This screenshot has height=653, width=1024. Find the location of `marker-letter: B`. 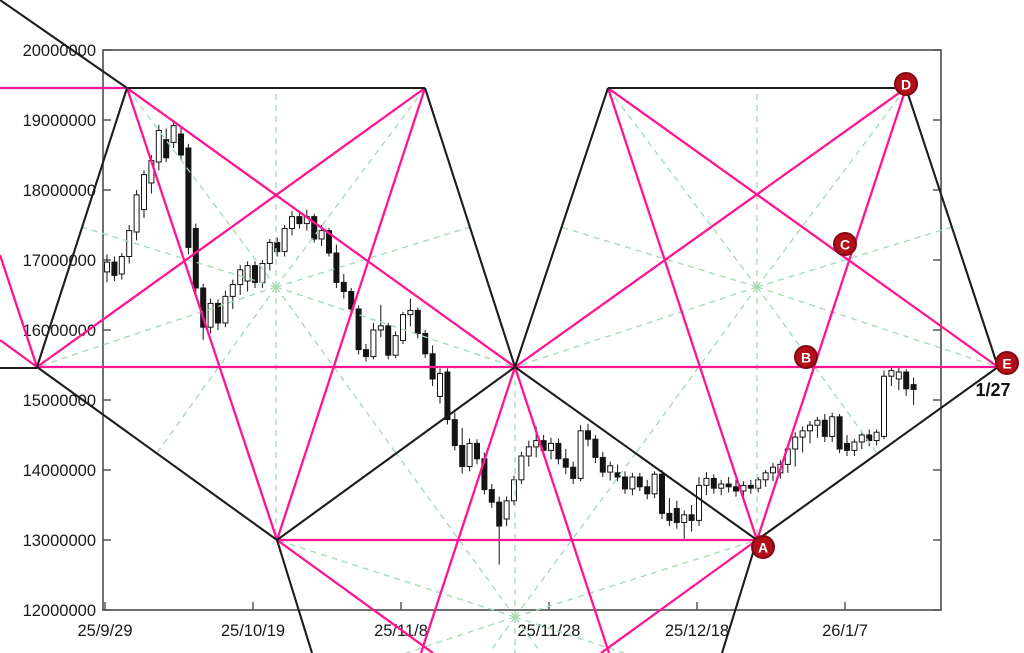

marker-letter: B is located at coordinates (806, 358).